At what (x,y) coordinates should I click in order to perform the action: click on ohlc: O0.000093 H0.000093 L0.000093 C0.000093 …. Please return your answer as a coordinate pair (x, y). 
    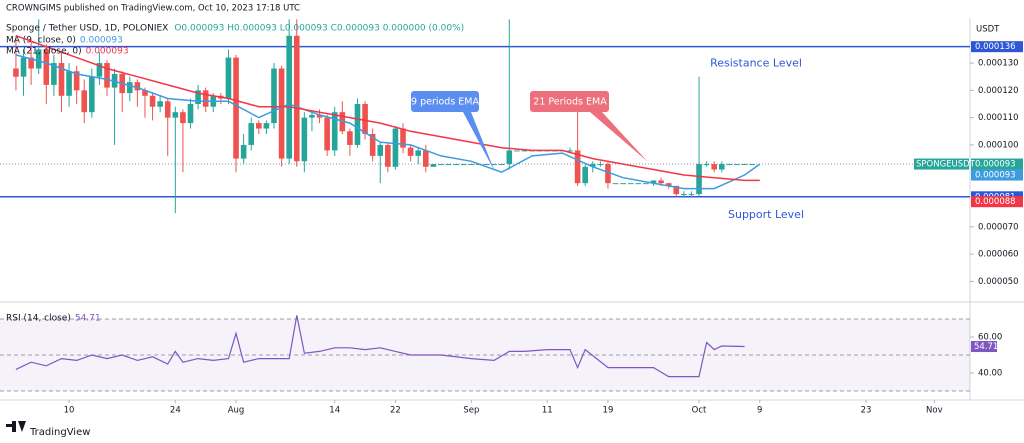
    Looking at the image, I should click on (319, 29).